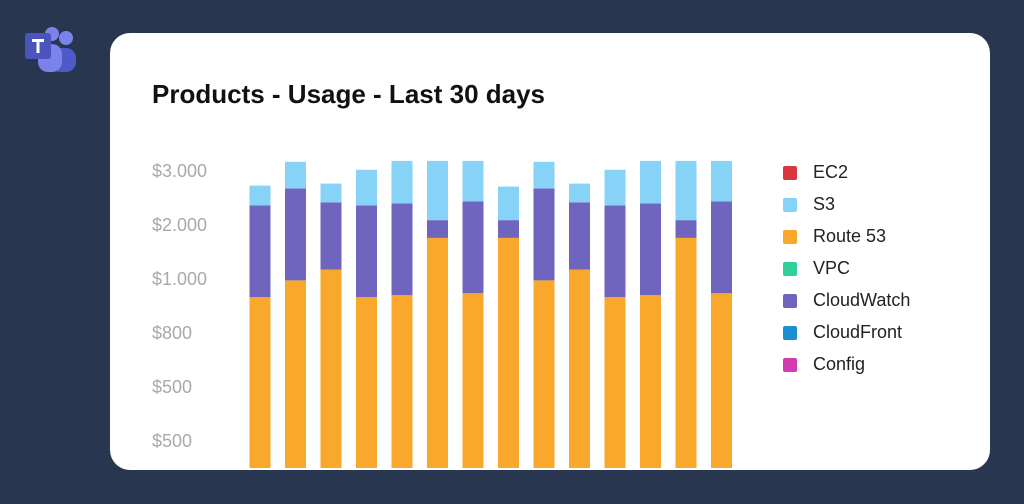 The image size is (1024, 504). Describe the element at coordinates (849, 236) in the screenshot. I see `legend-label: Route 53` at that location.